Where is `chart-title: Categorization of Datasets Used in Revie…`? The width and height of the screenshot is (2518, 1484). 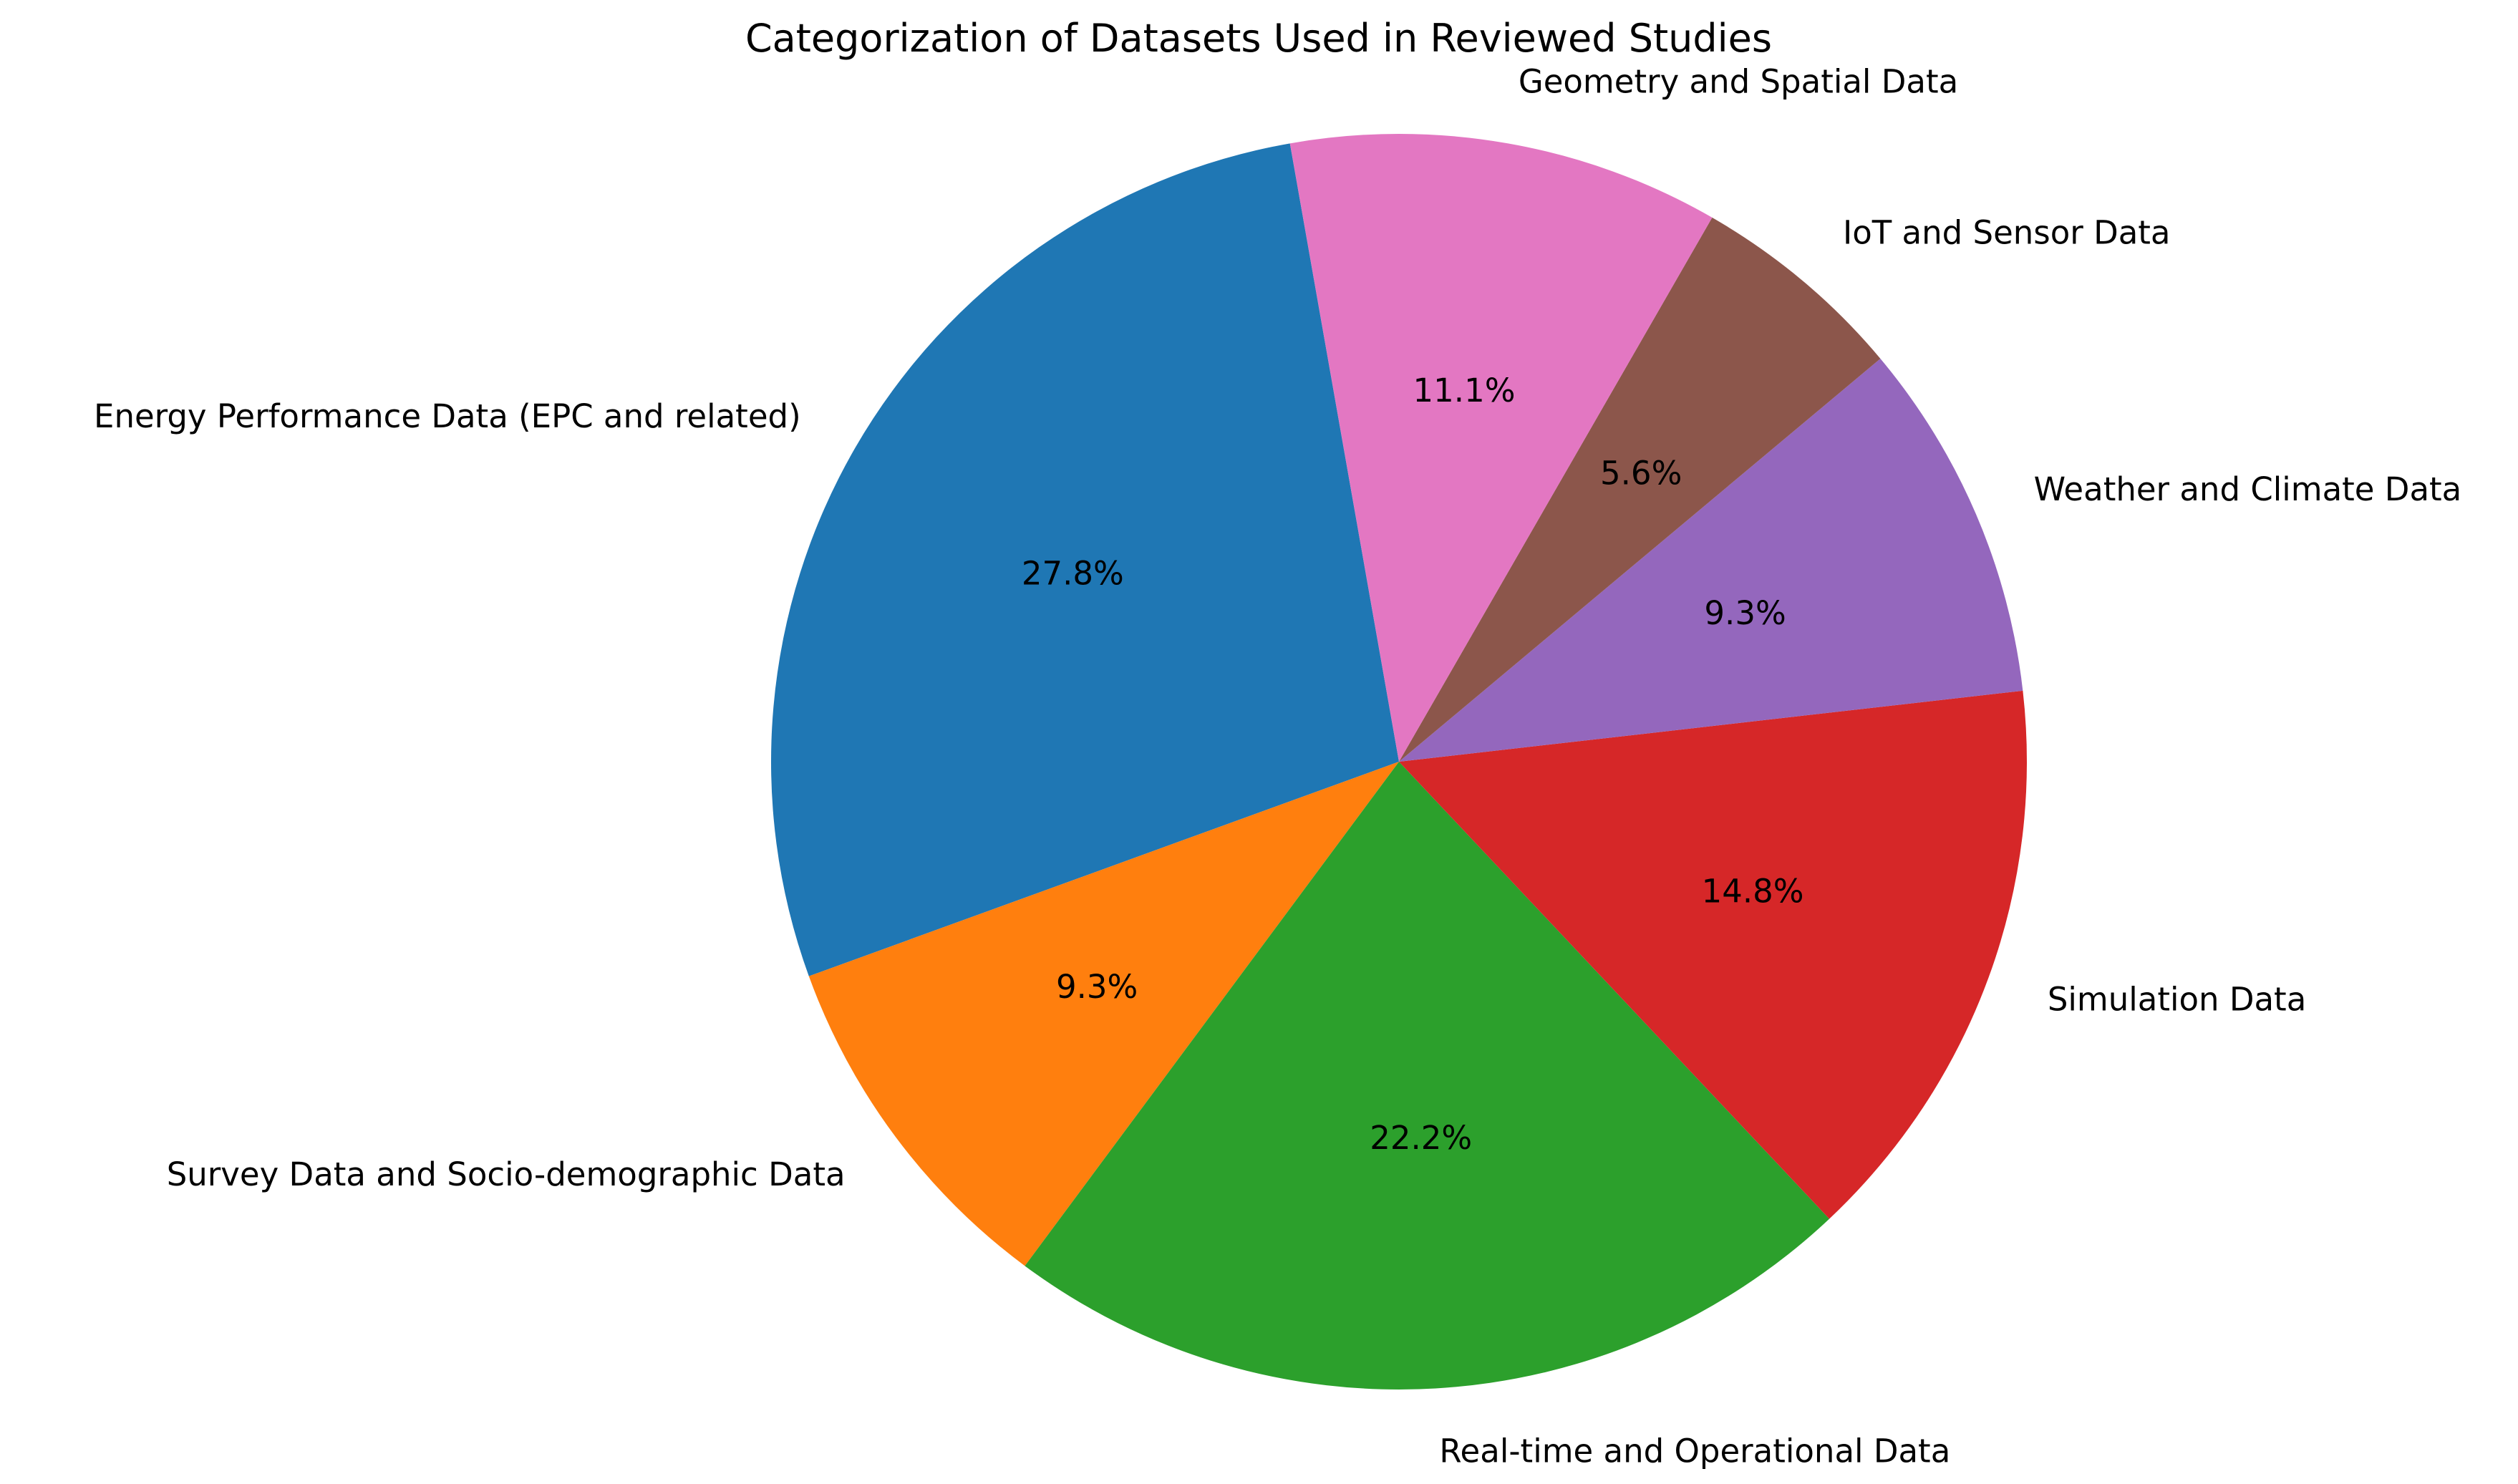 chart-title: Categorization of Datasets Used in Revie… is located at coordinates (1258, 38).